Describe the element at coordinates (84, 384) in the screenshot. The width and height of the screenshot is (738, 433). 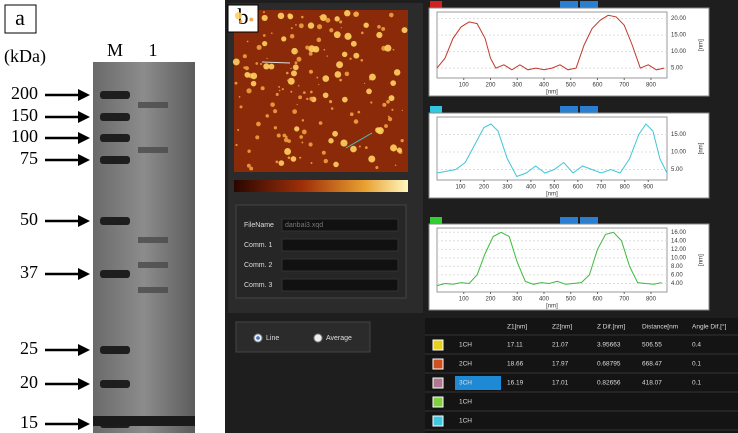
I see `arrow-head` at that location.